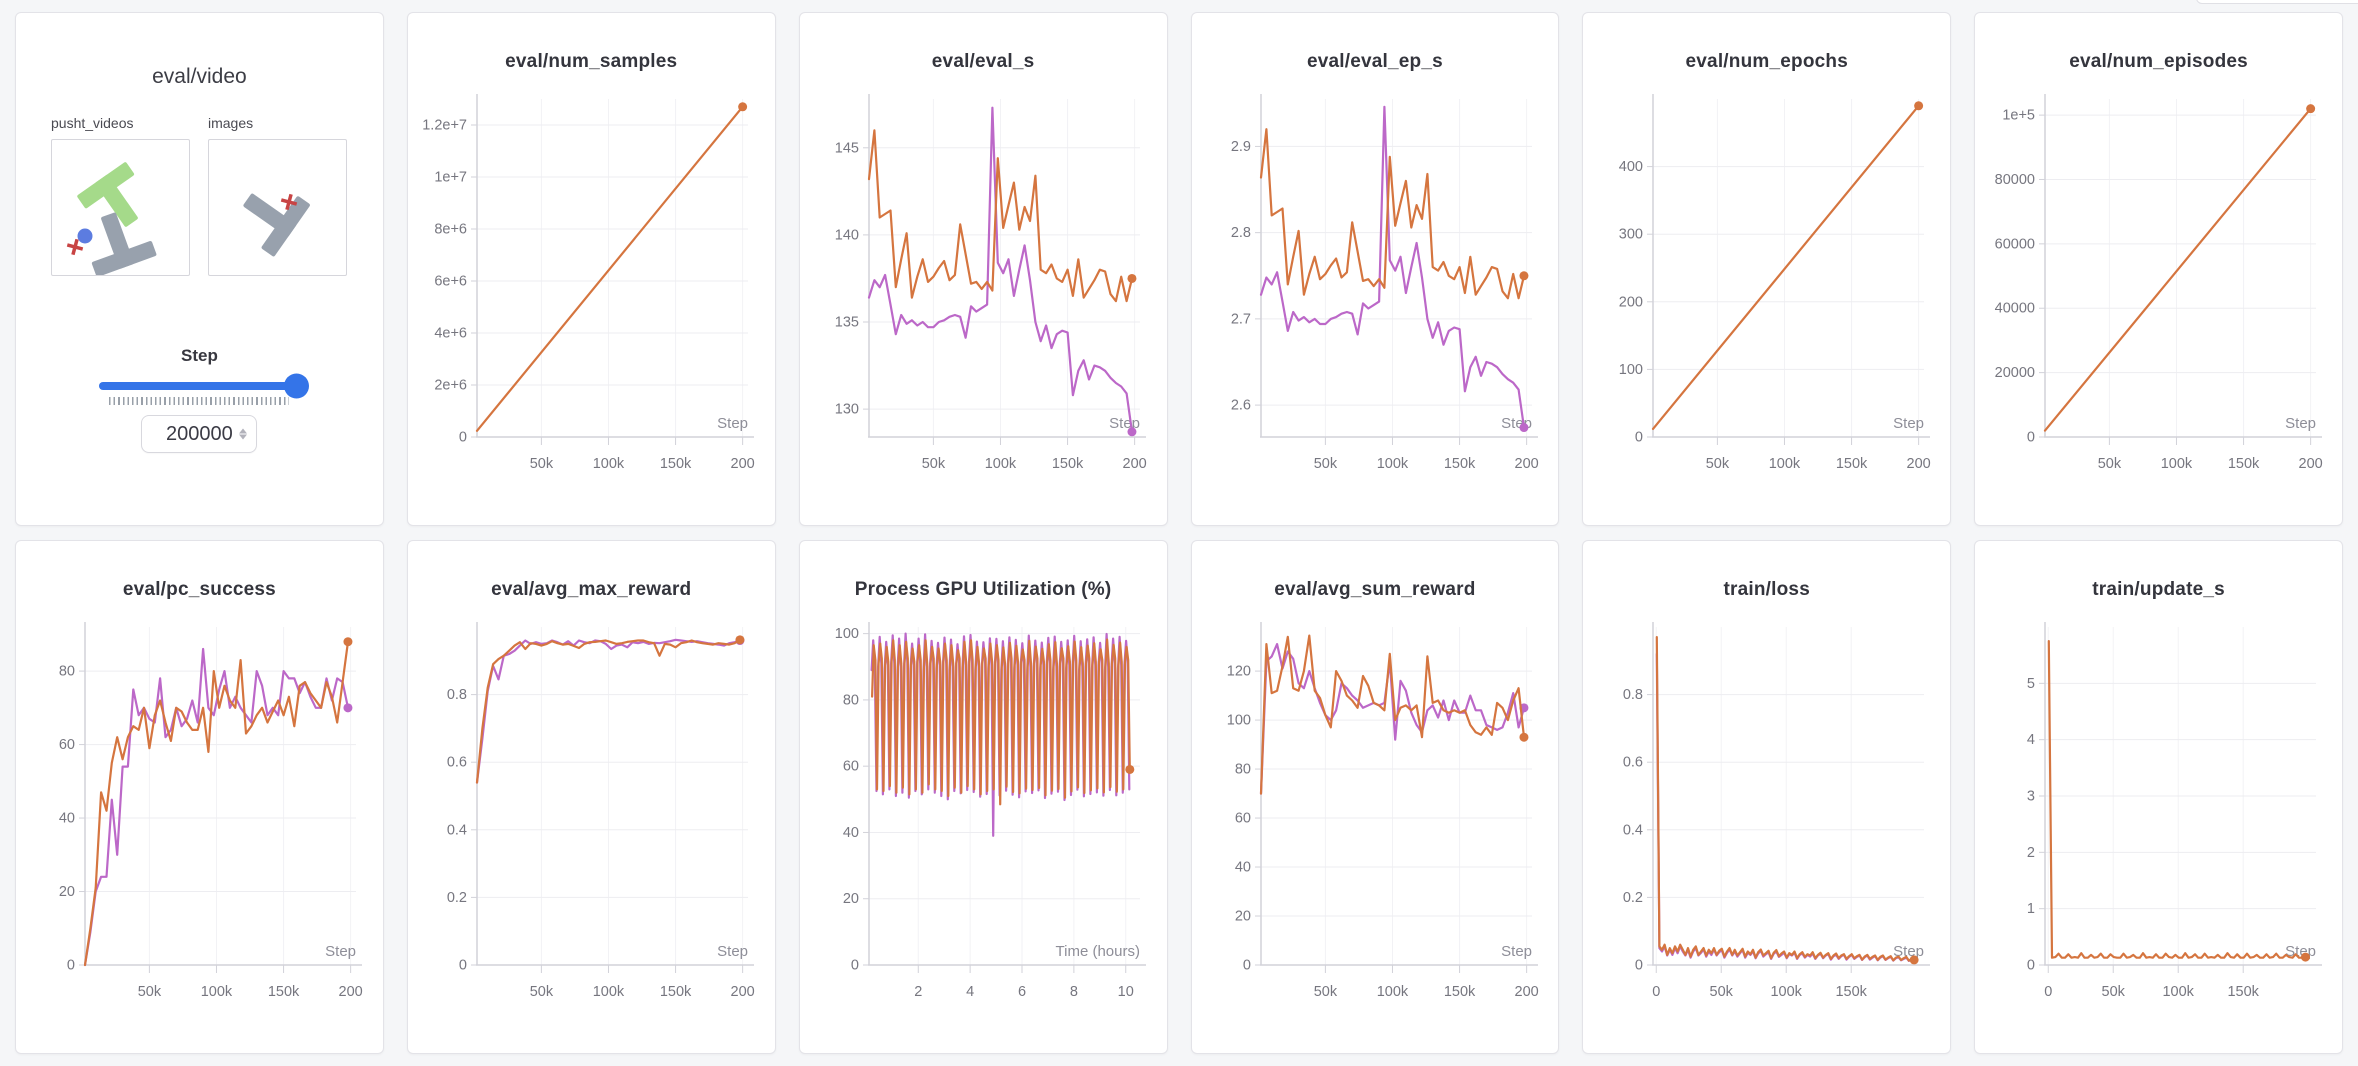 This screenshot has height=1066, width=2358. Describe the element at coordinates (2031, 797) in the screenshot. I see `svg-text: 3` at that location.